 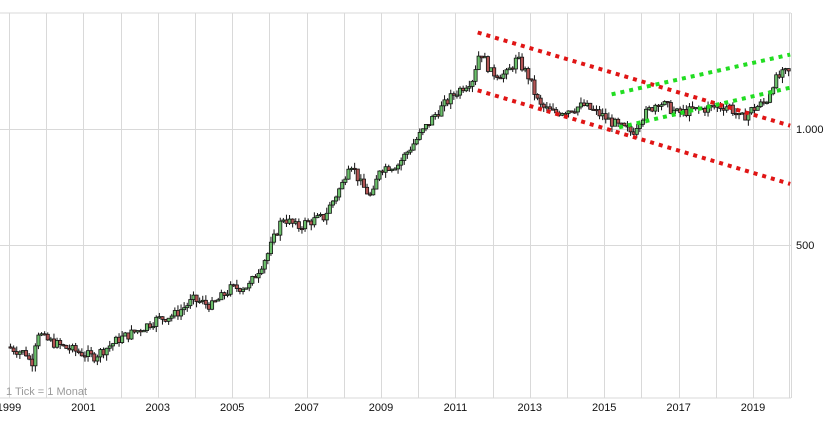 What do you see at coordinates (701, 74) in the screenshot?
I see `trend-line-support-upper` at bounding box center [701, 74].